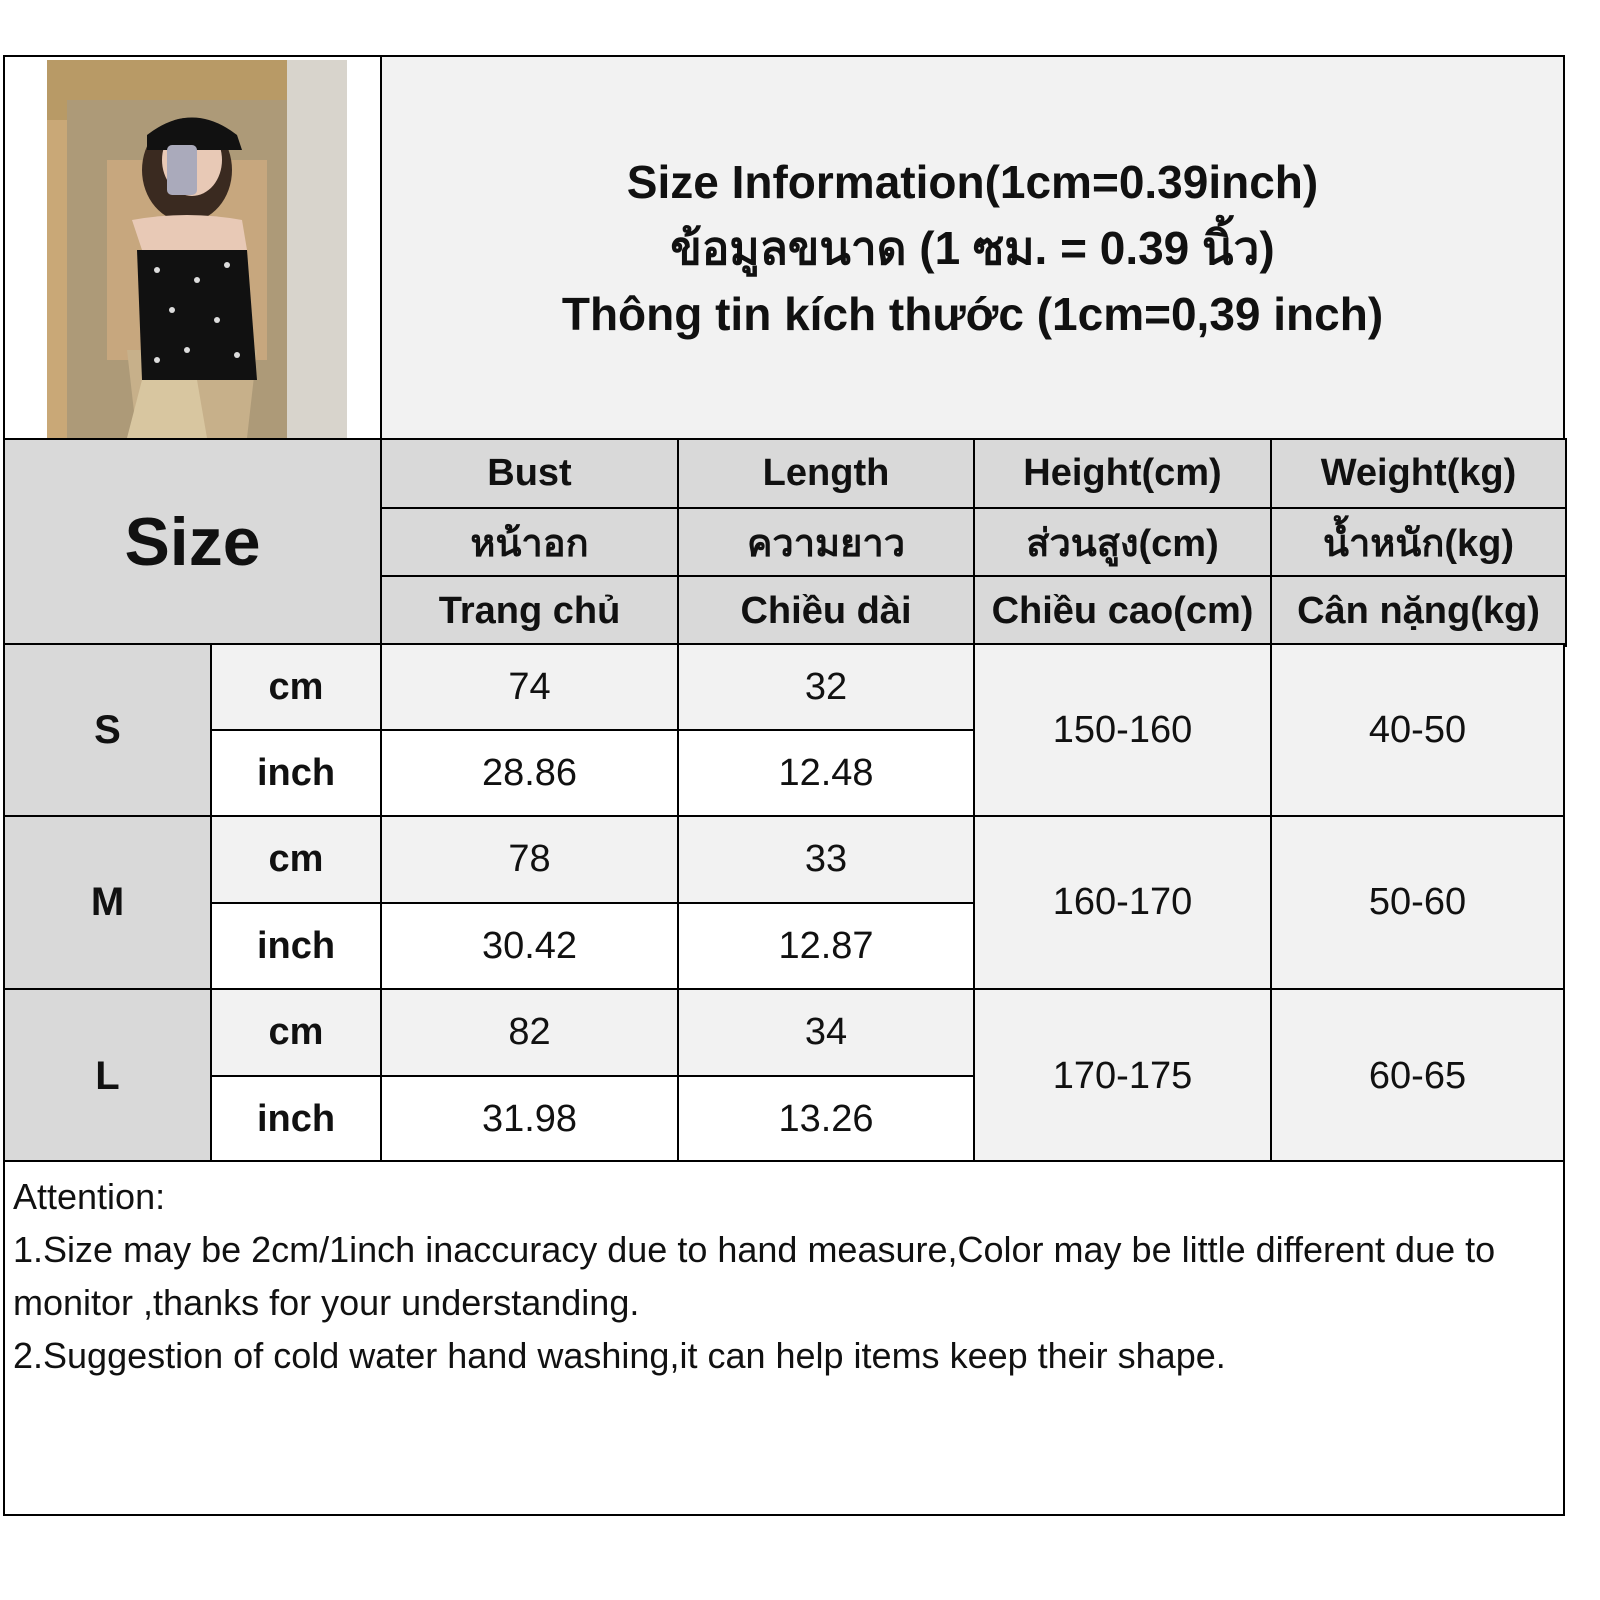 The width and height of the screenshot is (1600, 1600). I want to click on title-vietnamese: Thông tin kích thước (1cm=0,39 inch), so click(972, 313).